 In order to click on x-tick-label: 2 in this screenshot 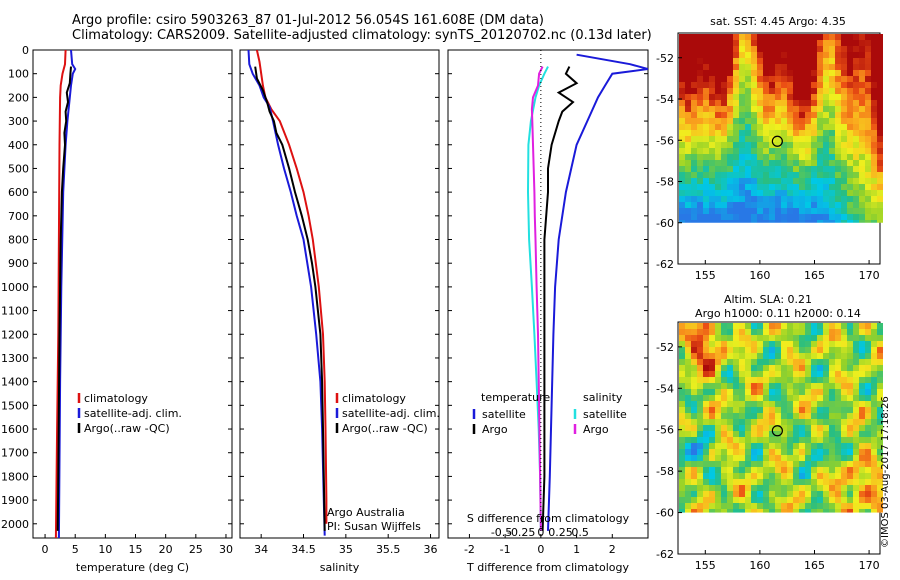, I will do `click(612, 549)`.